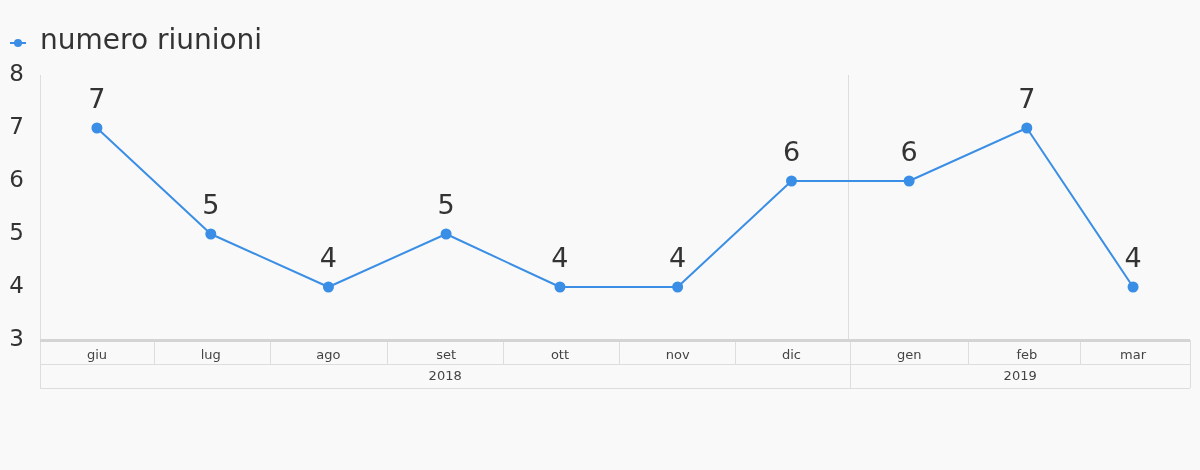  What do you see at coordinates (1027, 355) in the screenshot?
I see `x-tick-label: feb` at bounding box center [1027, 355].